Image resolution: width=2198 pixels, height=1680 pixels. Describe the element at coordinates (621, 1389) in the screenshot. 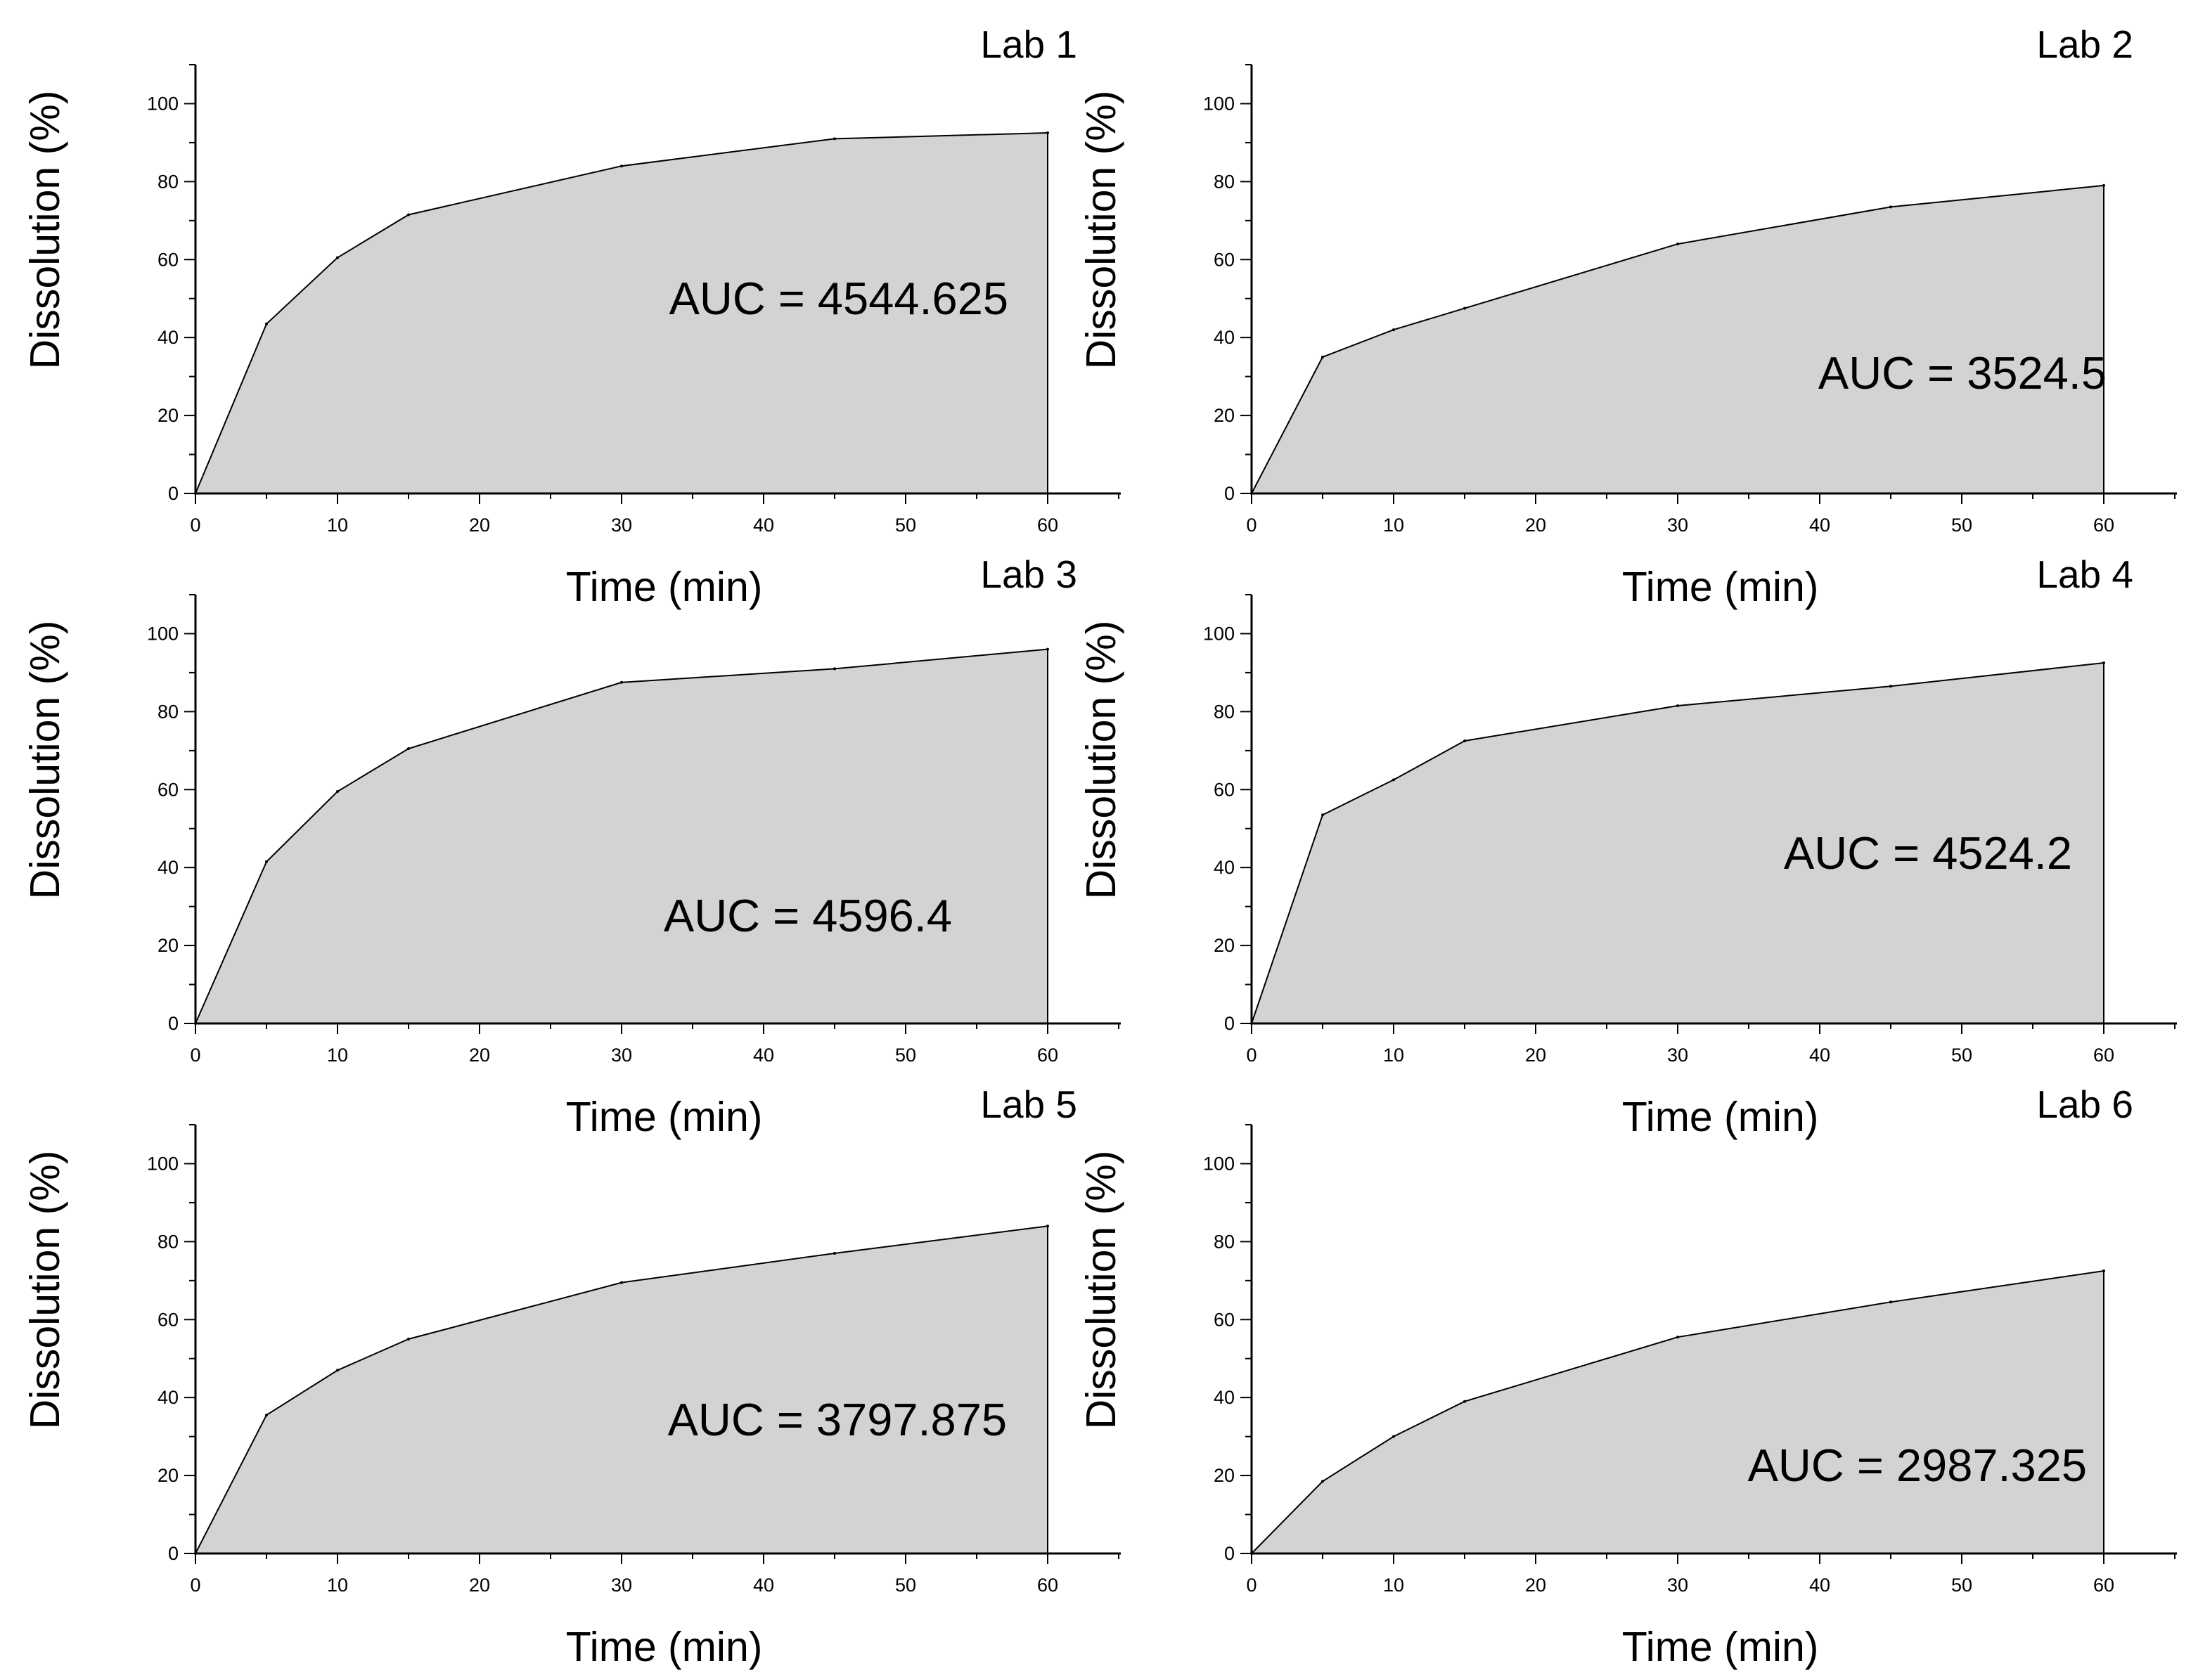

I see `dissolution-line` at that location.